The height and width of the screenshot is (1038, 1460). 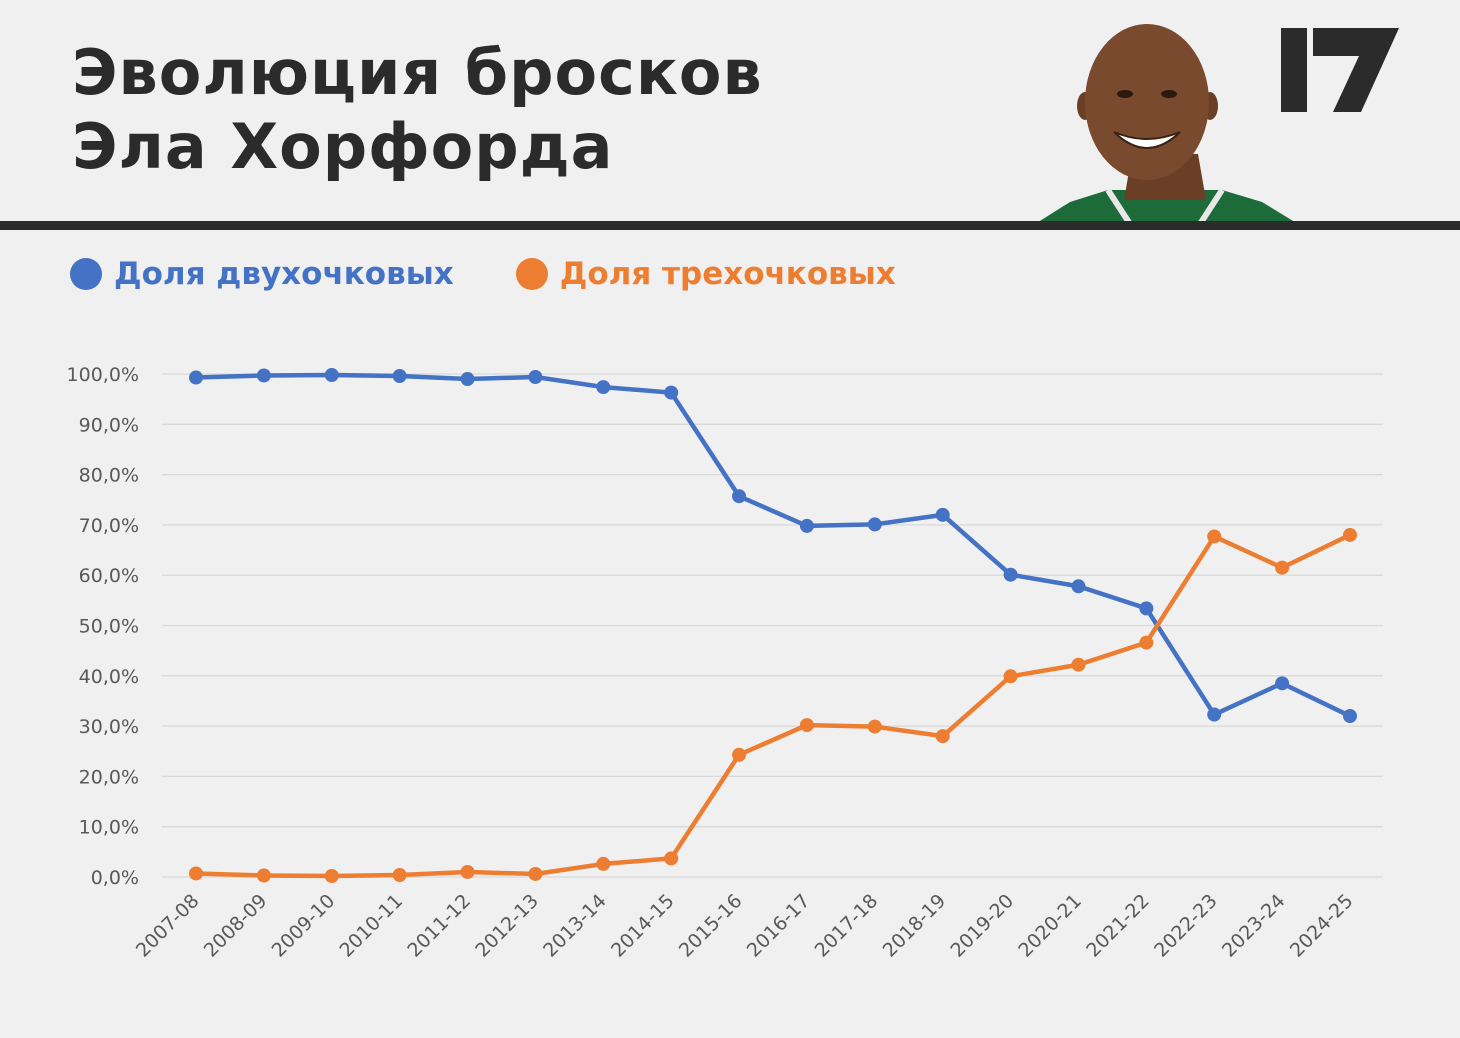 What do you see at coordinates (284, 274) in the screenshot?
I see `legend-label-two-point: Доля двухочковых` at bounding box center [284, 274].